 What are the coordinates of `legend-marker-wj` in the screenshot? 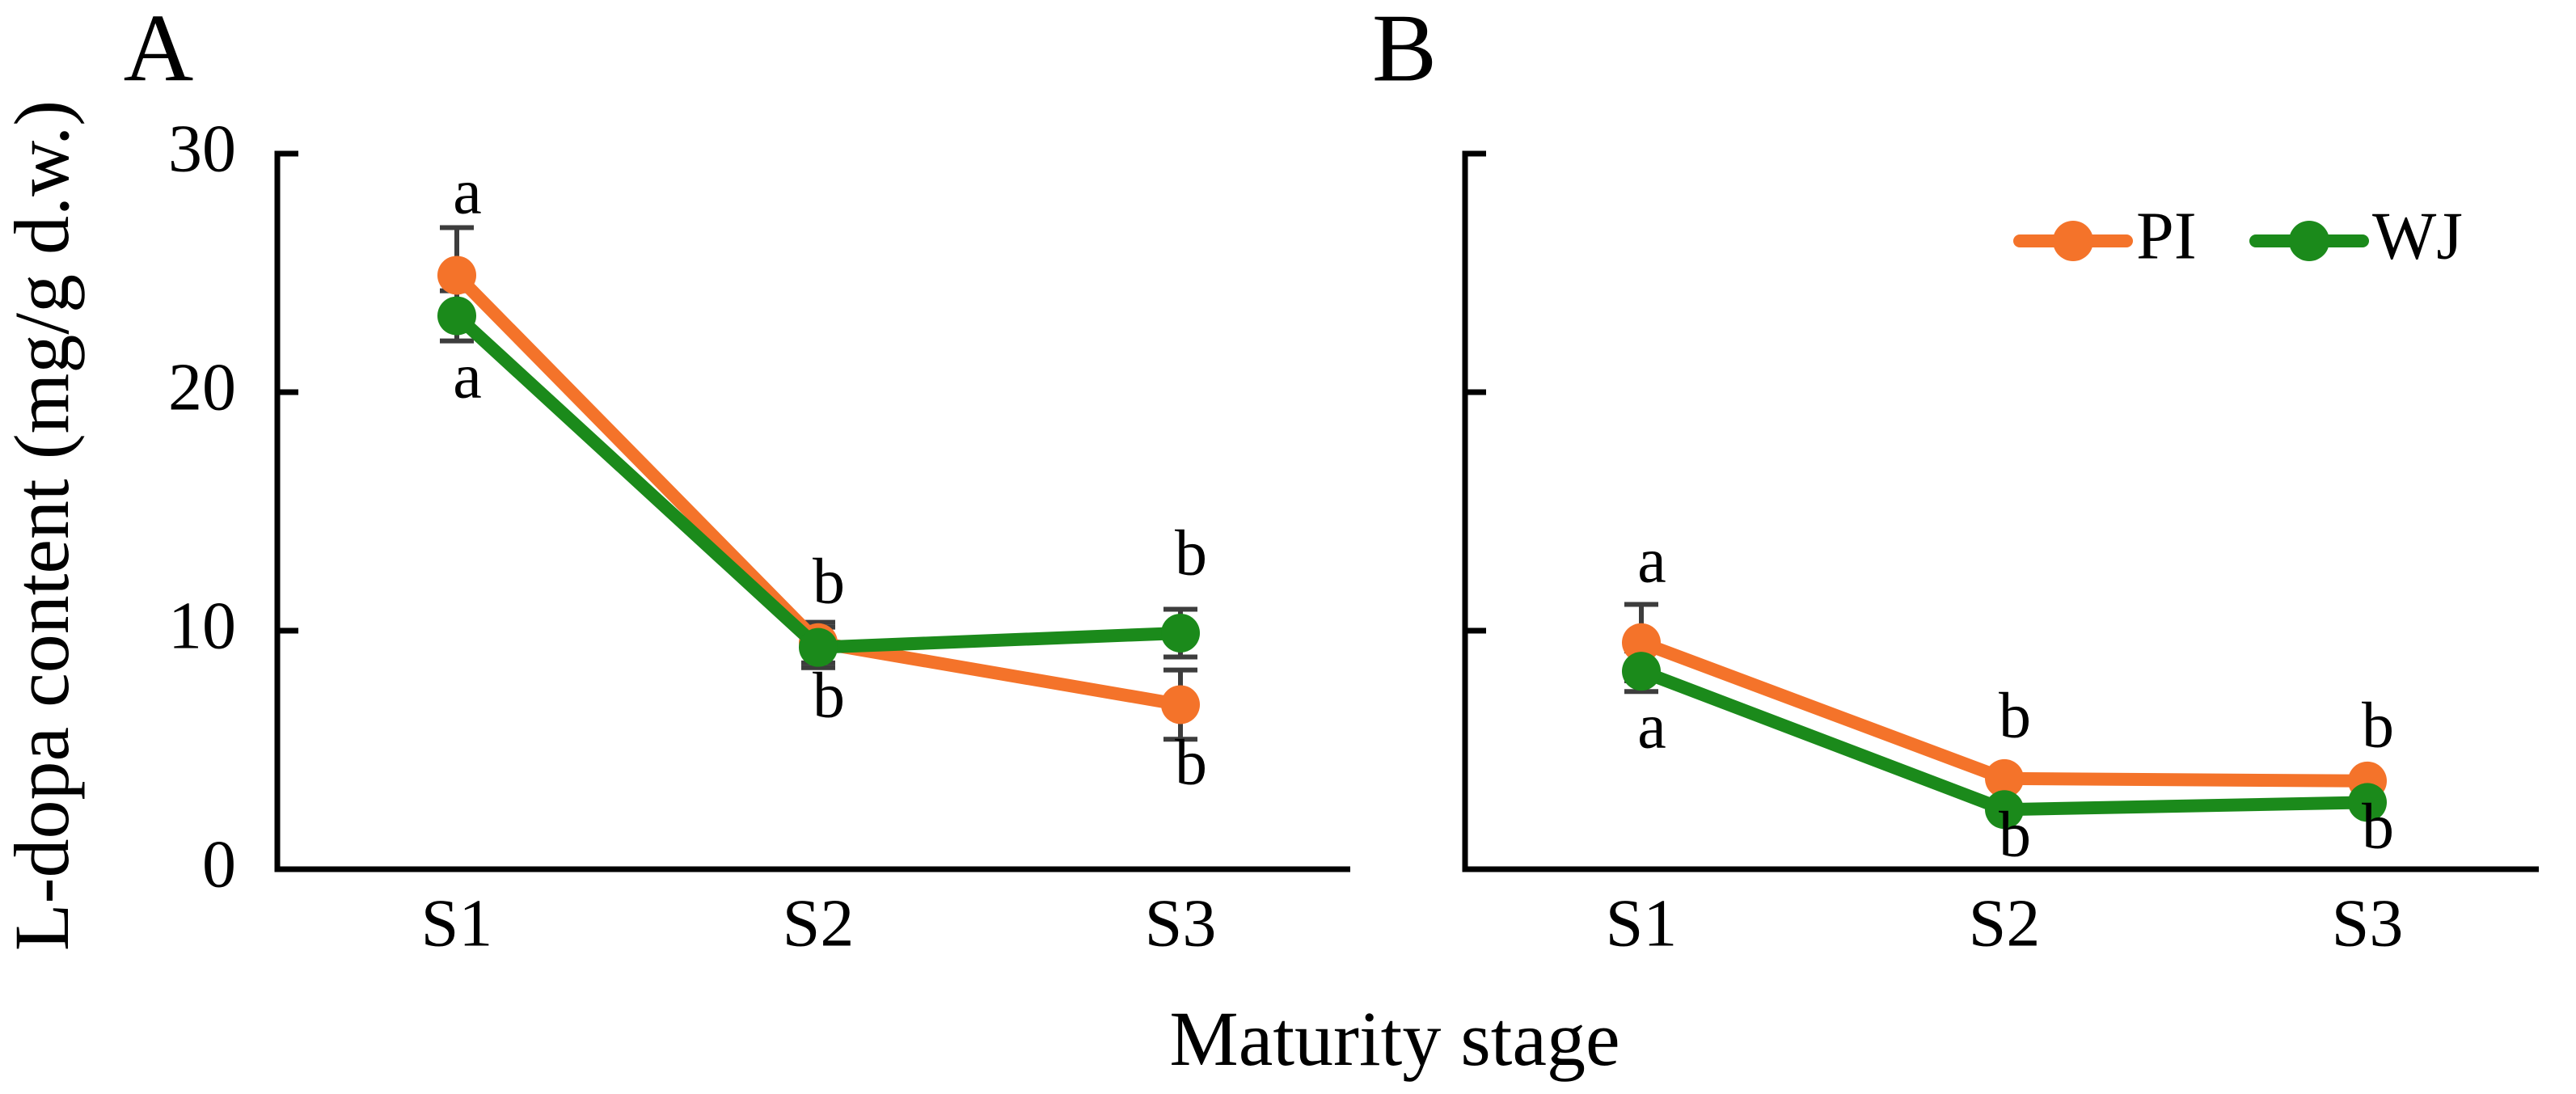 It's located at (2309, 241).